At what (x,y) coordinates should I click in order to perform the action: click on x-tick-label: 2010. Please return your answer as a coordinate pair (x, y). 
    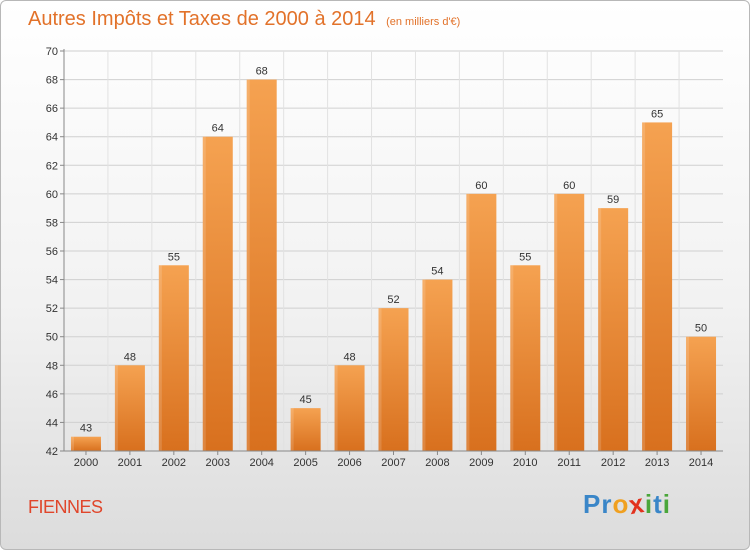
    Looking at the image, I should click on (525, 463).